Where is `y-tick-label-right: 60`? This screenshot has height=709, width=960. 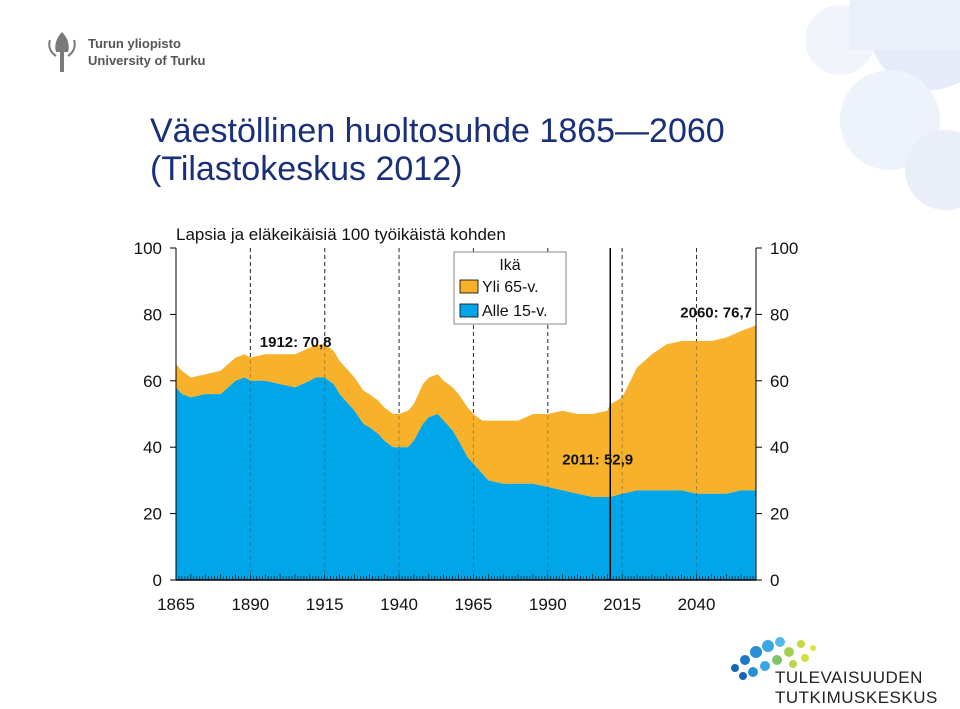
y-tick-label-right: 60 is located at coordinates (779, 381).